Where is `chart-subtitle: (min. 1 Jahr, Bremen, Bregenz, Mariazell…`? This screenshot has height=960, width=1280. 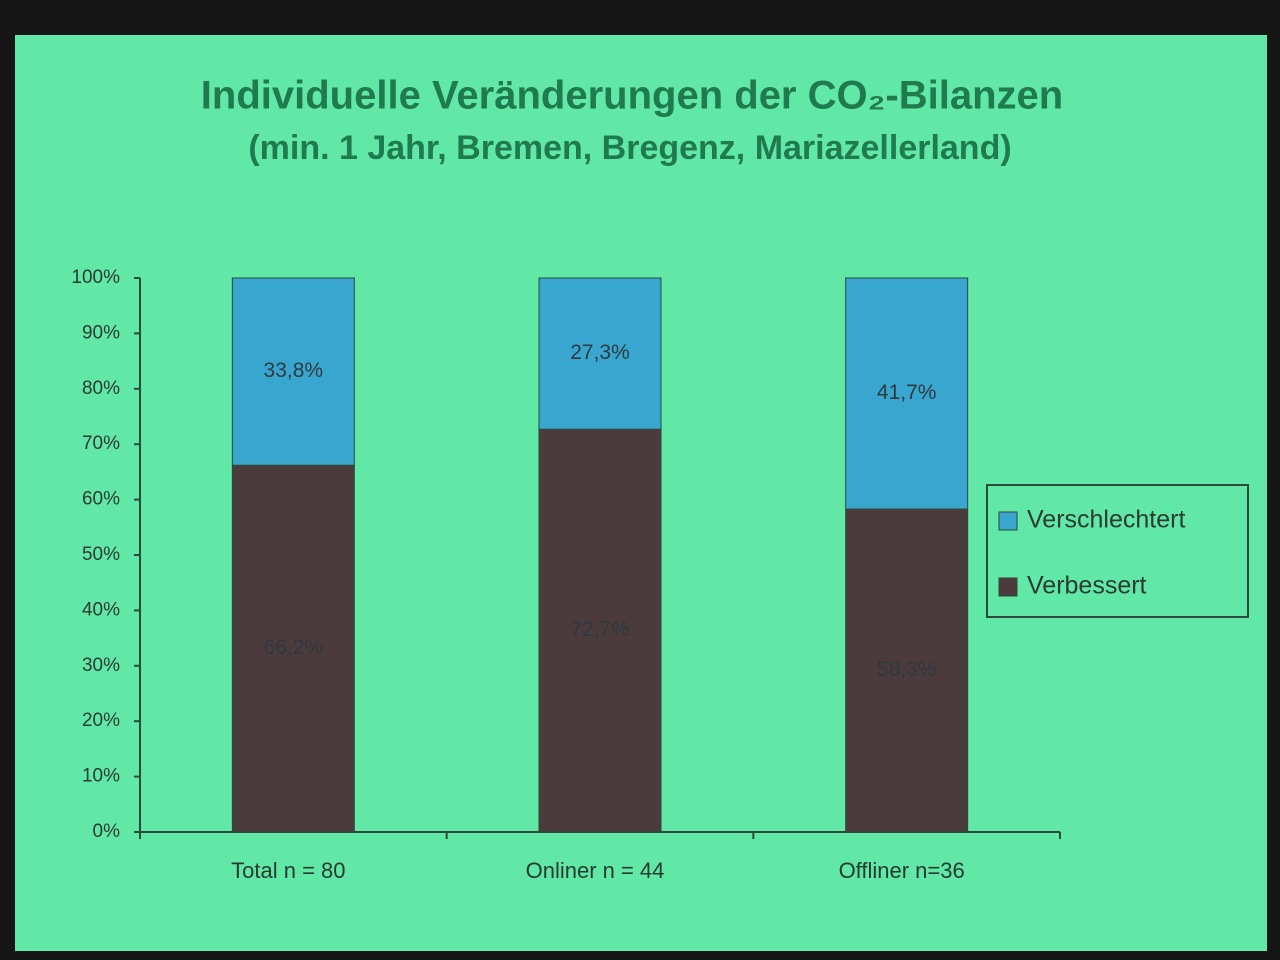 chart-subtitle: (min. 1 Jahr, Bremen, Bregenz, Mariazell… is located at coordinates (629, 148).